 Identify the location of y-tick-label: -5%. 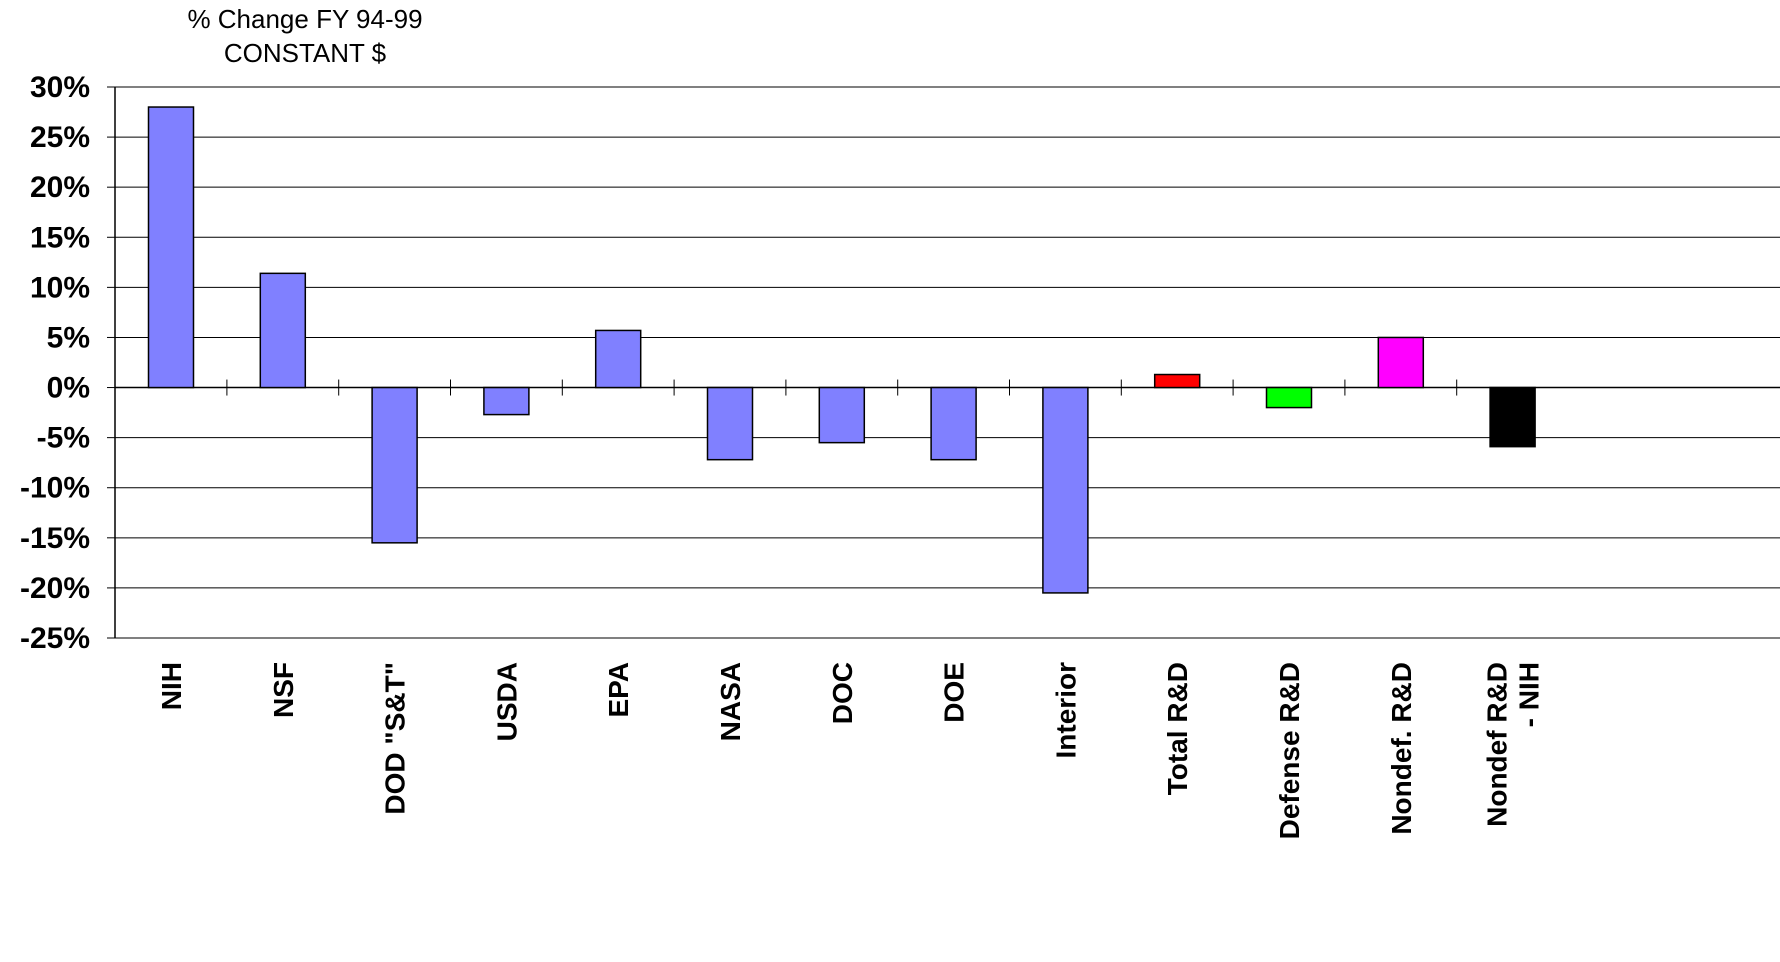
(63, 438).